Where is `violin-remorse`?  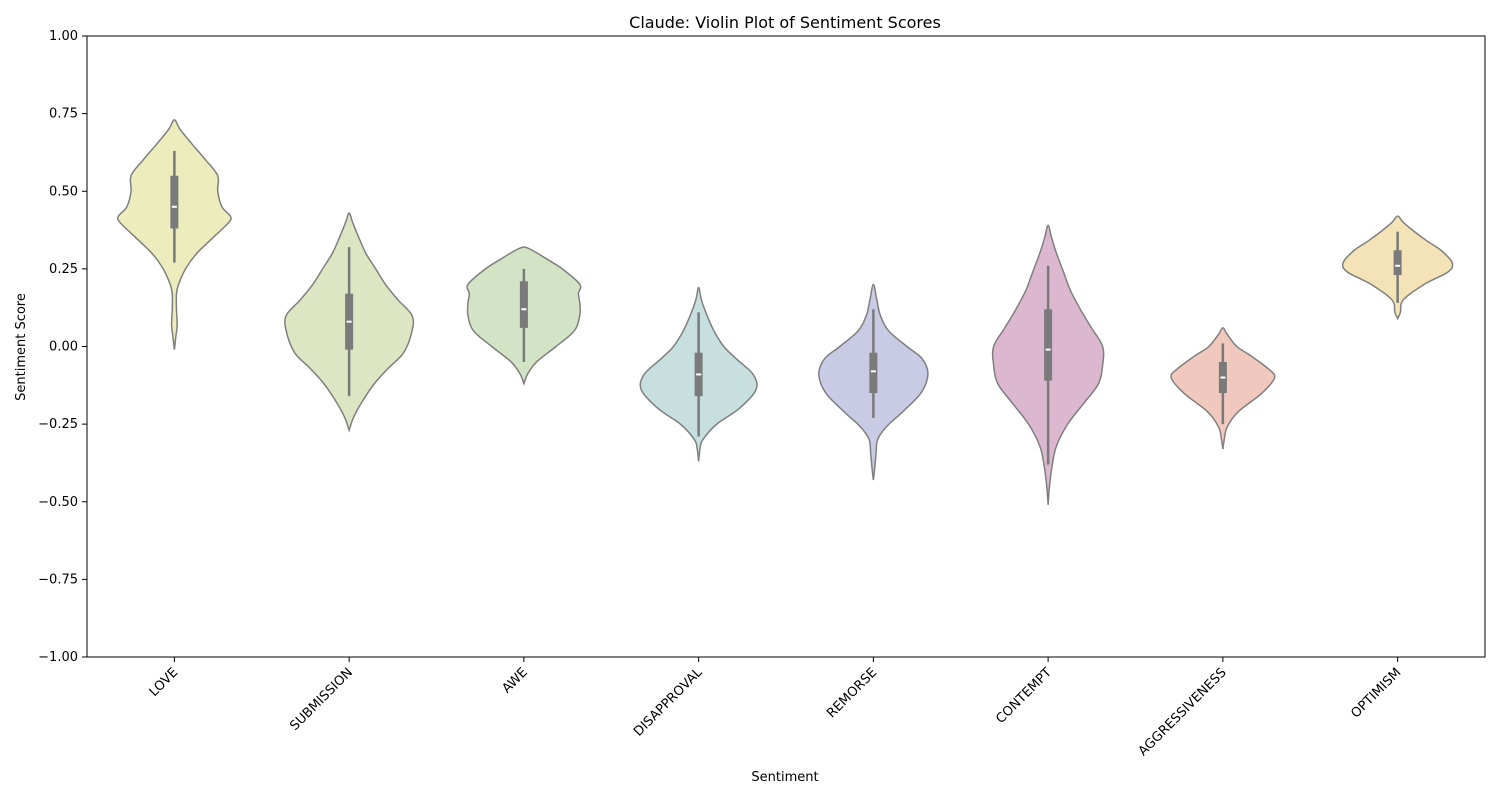 violin-remorse is located at coordinates (873, 382).